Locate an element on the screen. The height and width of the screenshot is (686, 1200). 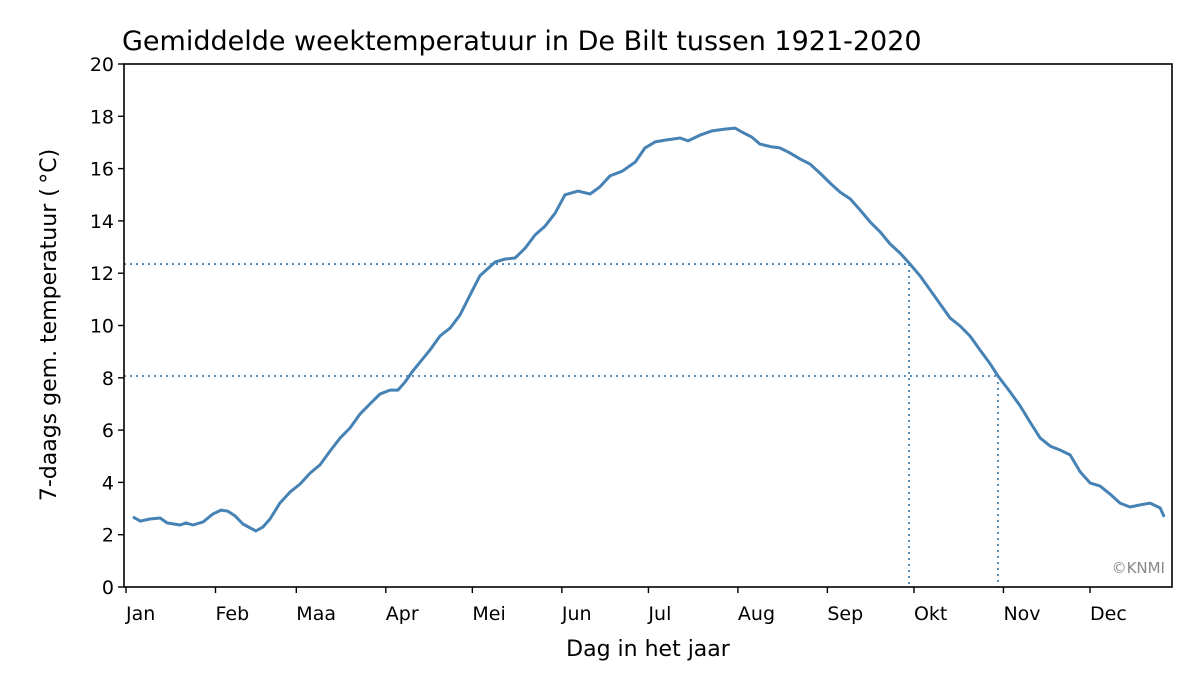
x-tick-label: Apr is located at coordinates (402, 614).